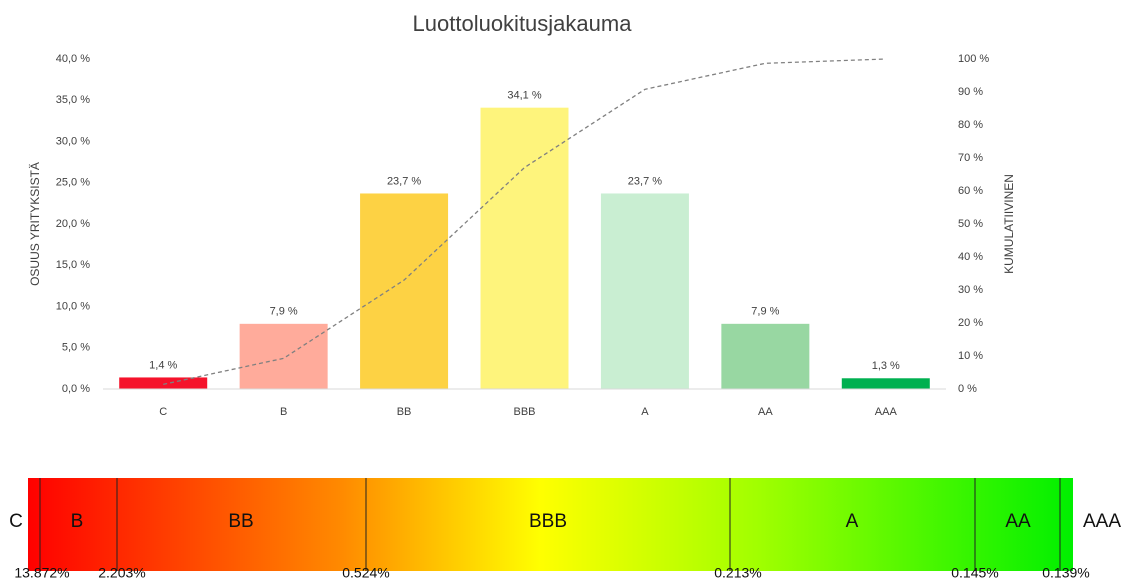 The height and width of the screenshot is (582, 1125). Describe the element at coordinates (73, 306) in the screenshot. I see `y-tick-label: 10,0 %` at that location.